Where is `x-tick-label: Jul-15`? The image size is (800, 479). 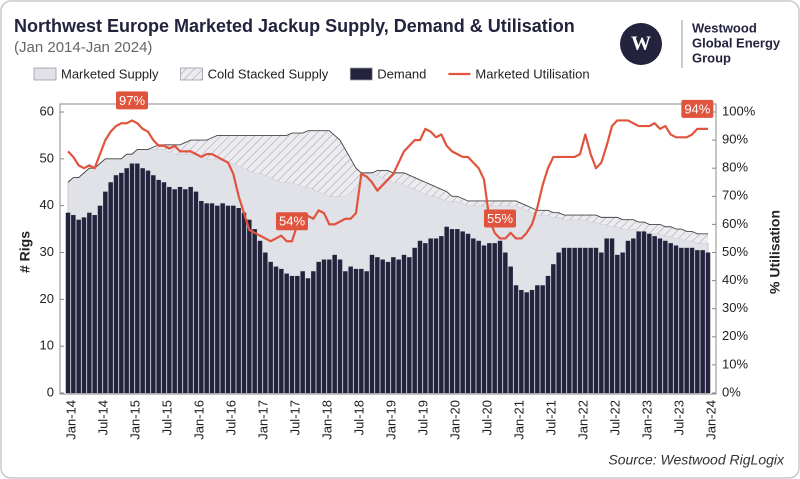
x-tick-label: Jul-15 is located at coordinates (166, 417).